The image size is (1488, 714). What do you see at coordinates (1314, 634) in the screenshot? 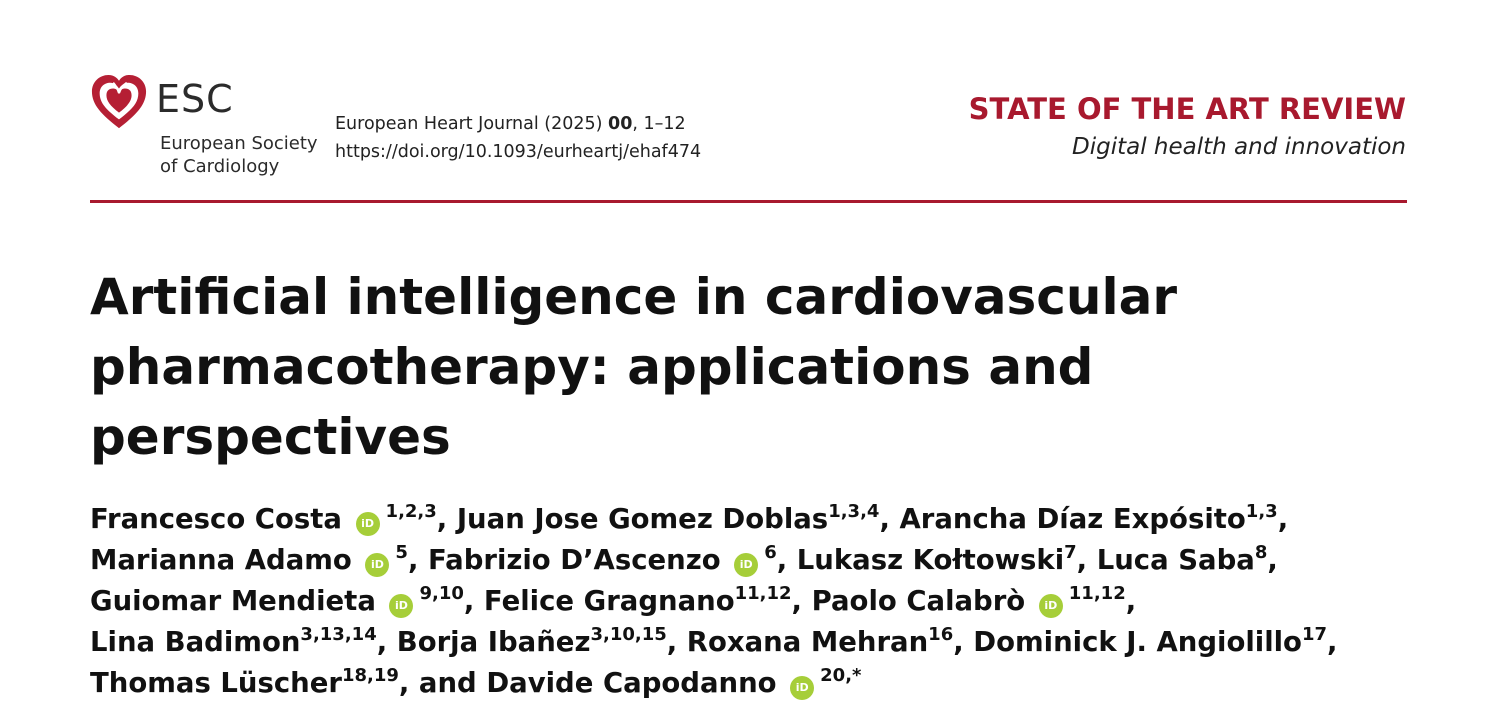
I see `affiliation-superscript: 17` at bounding box center [1314, 634].